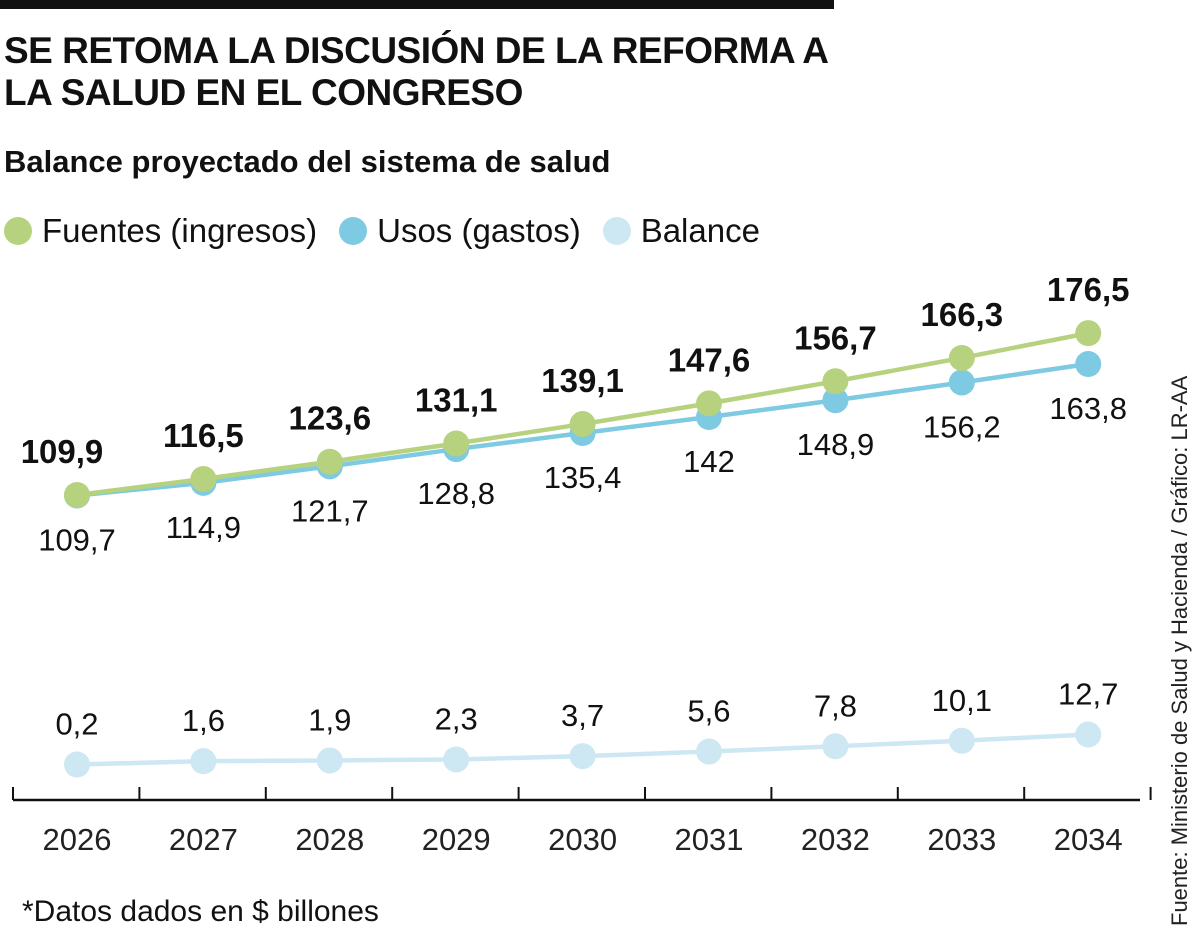 The height and width of the screenshot is (943, 1200). I want to click on x-tick-label: 2031, so click(709, 839).